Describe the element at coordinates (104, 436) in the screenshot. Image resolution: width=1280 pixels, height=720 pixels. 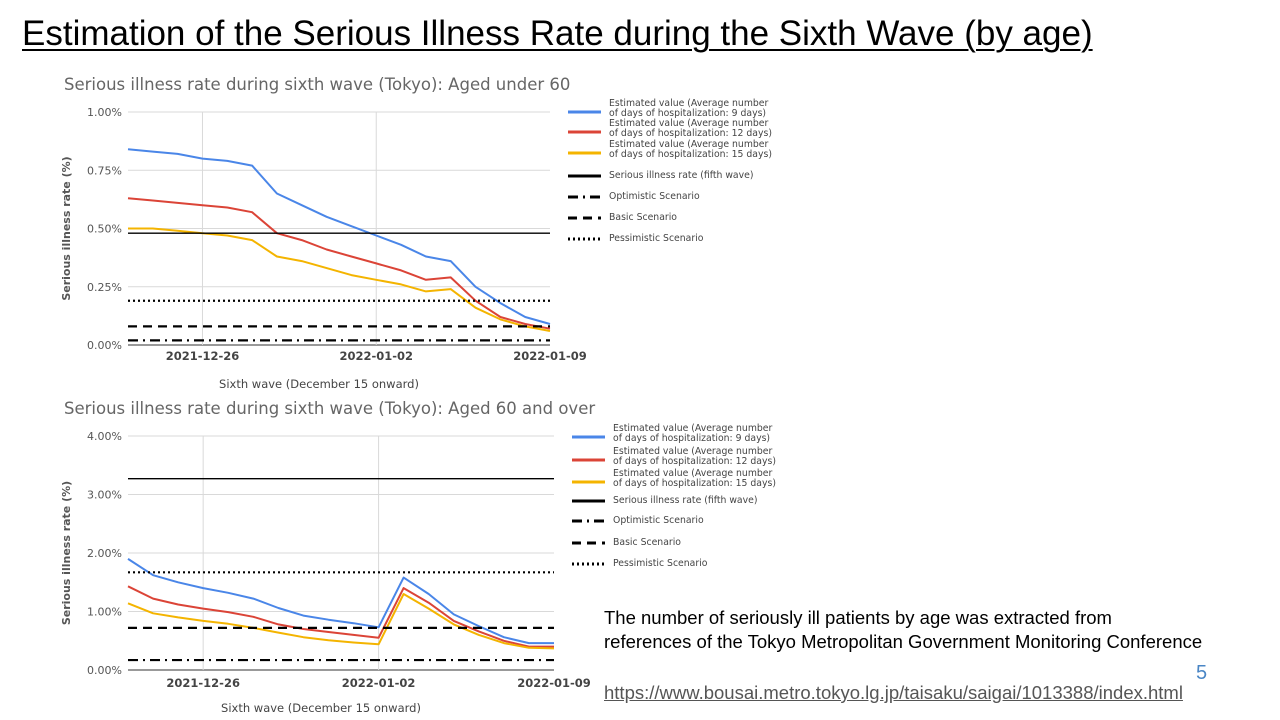
I see `y-tick-label: 4.00%` at that location.